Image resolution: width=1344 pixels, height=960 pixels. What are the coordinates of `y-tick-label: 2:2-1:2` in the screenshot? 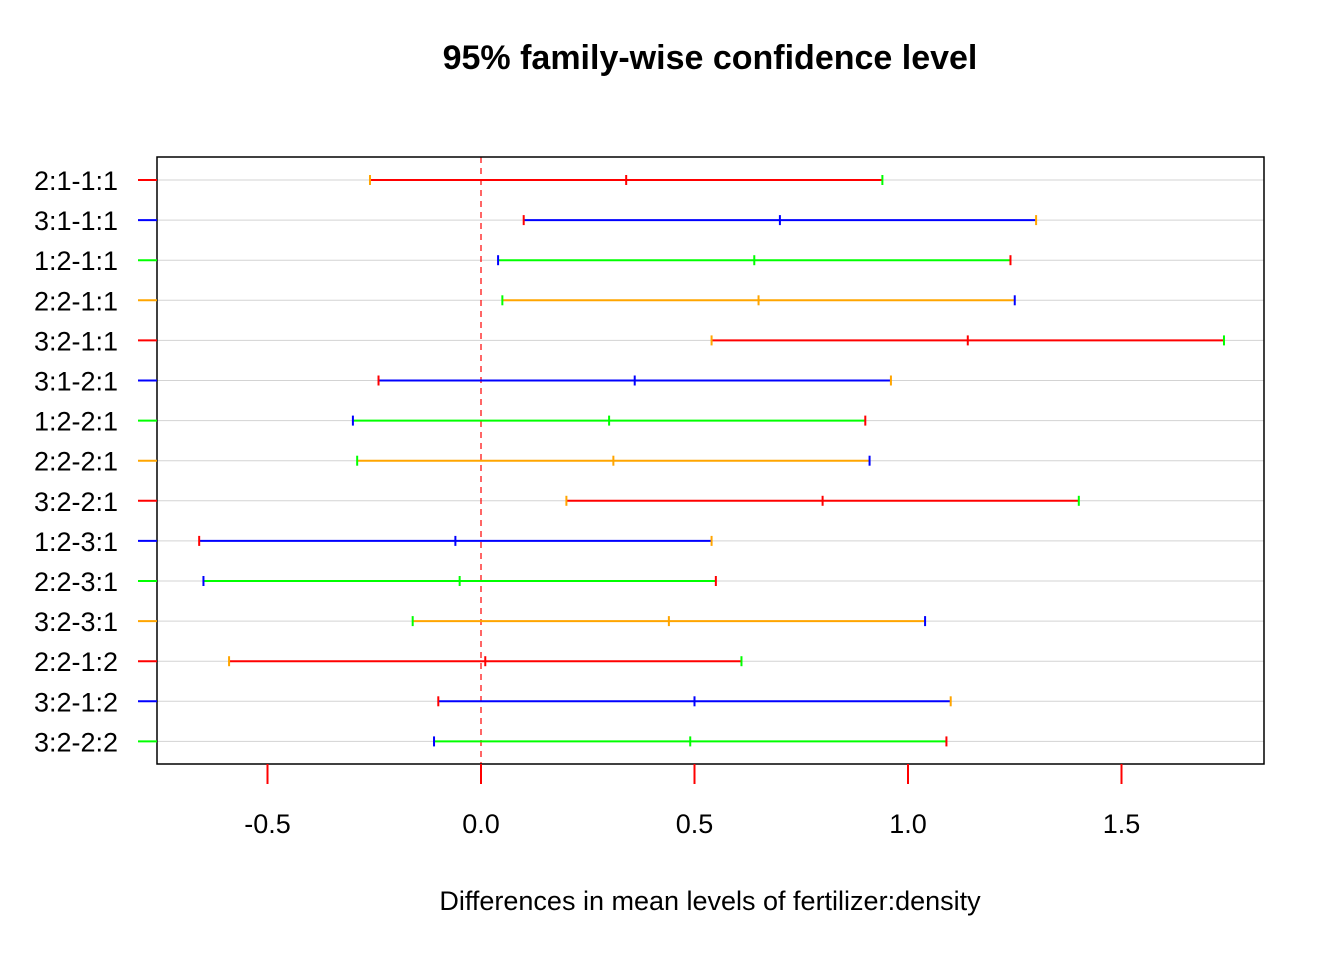 It's located at (76, 662).